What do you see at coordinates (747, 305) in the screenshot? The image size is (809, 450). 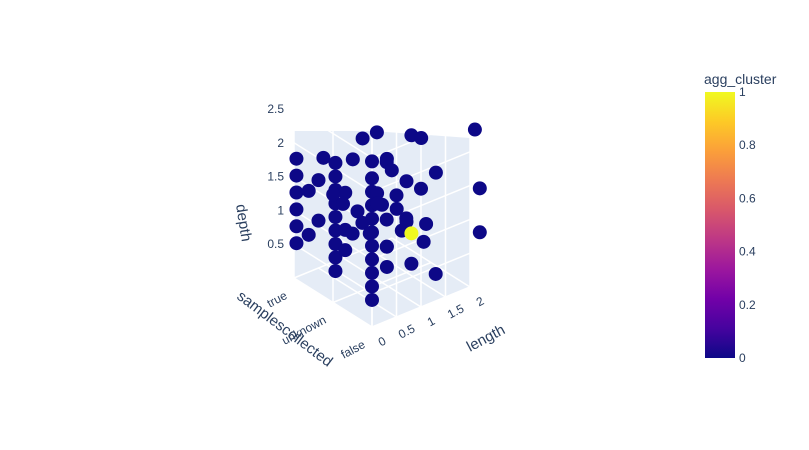 I see `colorbar-tick-label: 0.2` at bounding box center [747, 305].